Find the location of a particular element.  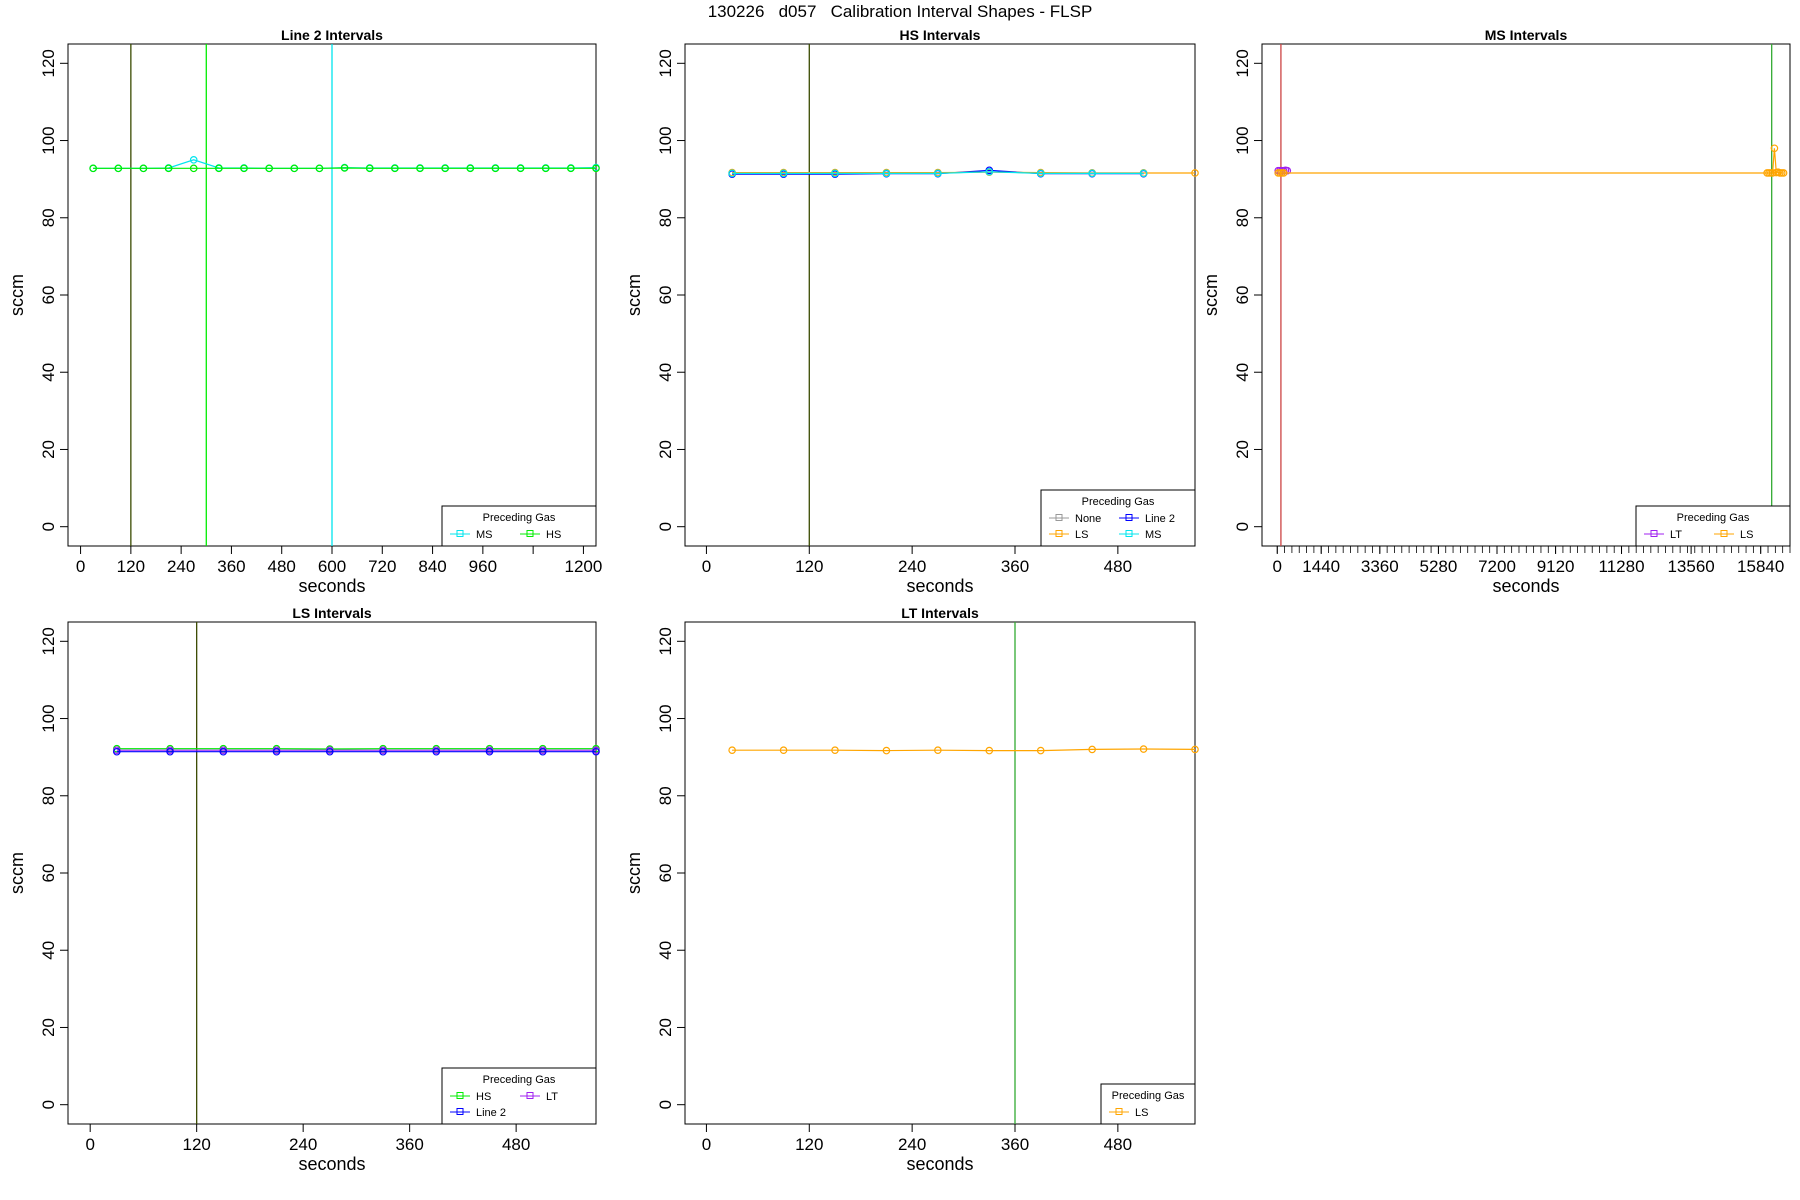

panel-title: HS Intervals is located at coordinates (940, 35).